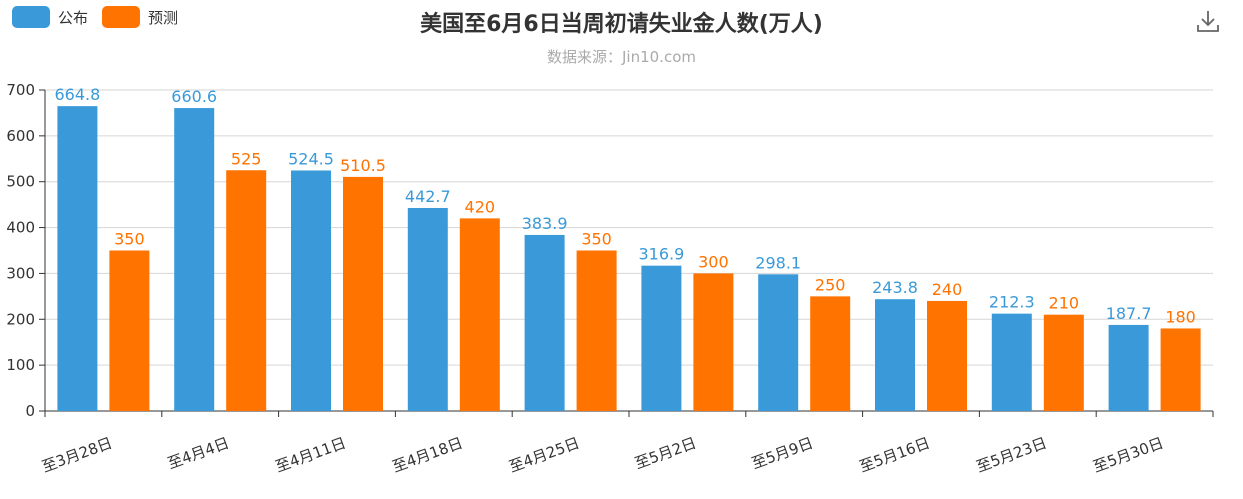  Describe the element at coordinates (73, 17) in the screenshot. I see `legend-label-published: 公布` at that location.